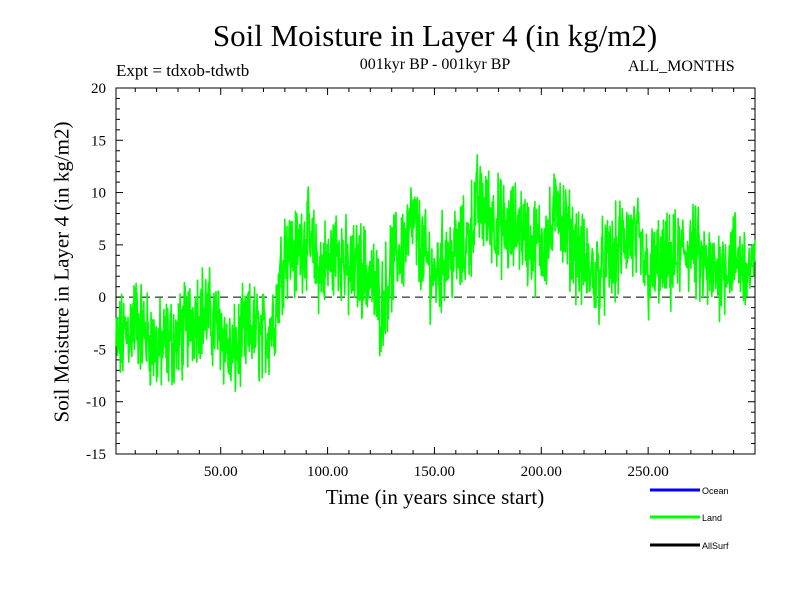 The height and width of the screenshot is (600, 800). Describe the element at coordinates (541, 472) in the screenshot. I see `x-tick-label: 200.00` at that location.